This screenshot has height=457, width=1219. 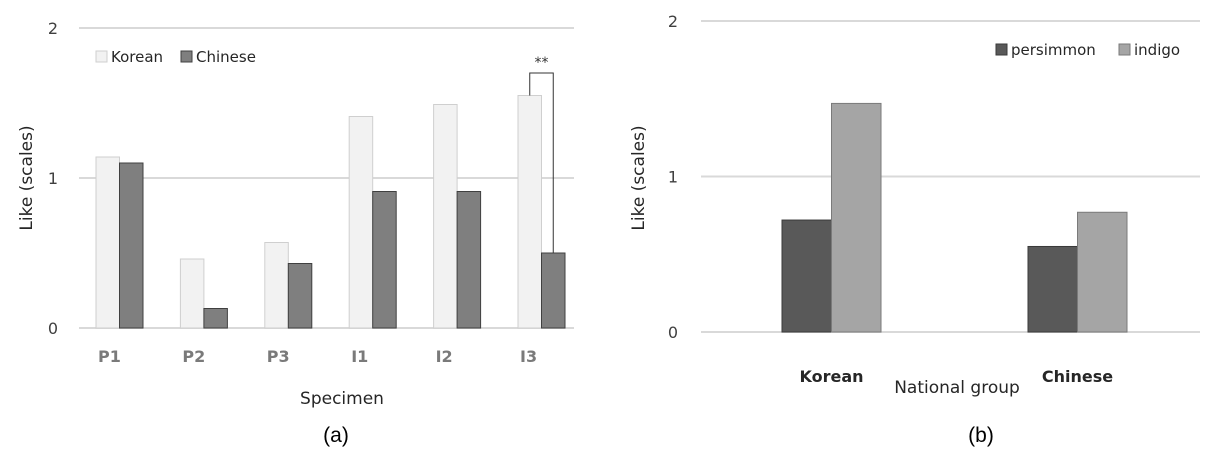 What do you see at coordinates (300, 296) in the screenshot?
I see `bar-chinese-p3` at bounding box center [300, 296].